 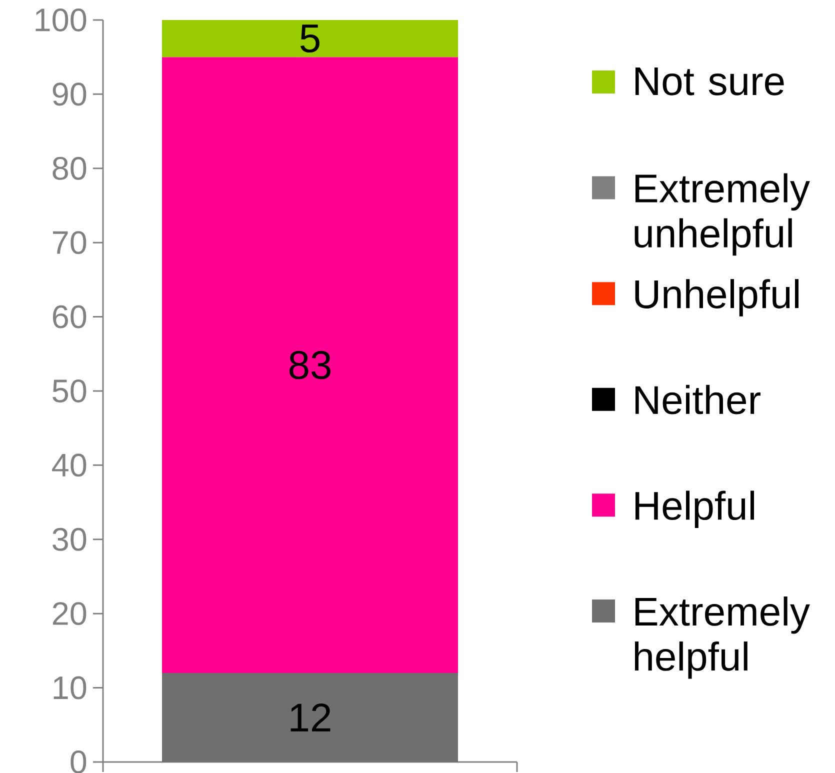 What do you see at coordinates (69, 168) in the screenshot?
I see `y-tick-label: 80` at bounding box center [69, 168].